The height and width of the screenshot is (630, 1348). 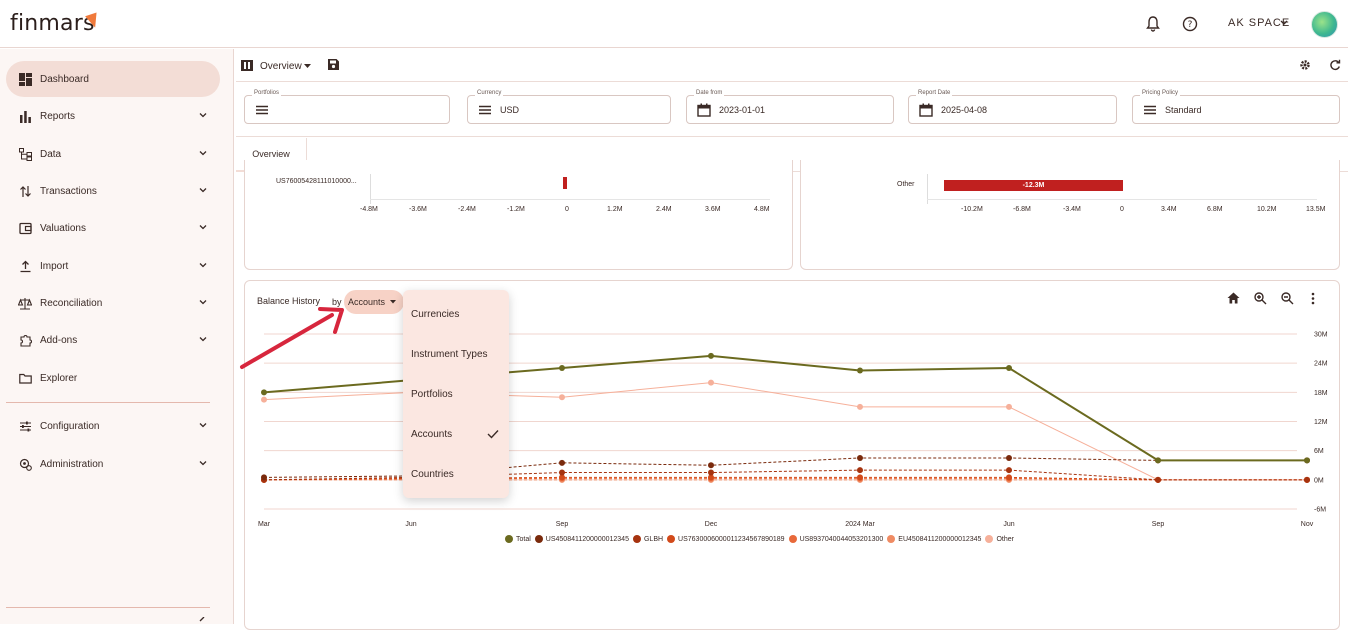 What do you see at coordinates (1324, 24) in the screenshot?
I see `avatar` at bounding box center [1324, 24].